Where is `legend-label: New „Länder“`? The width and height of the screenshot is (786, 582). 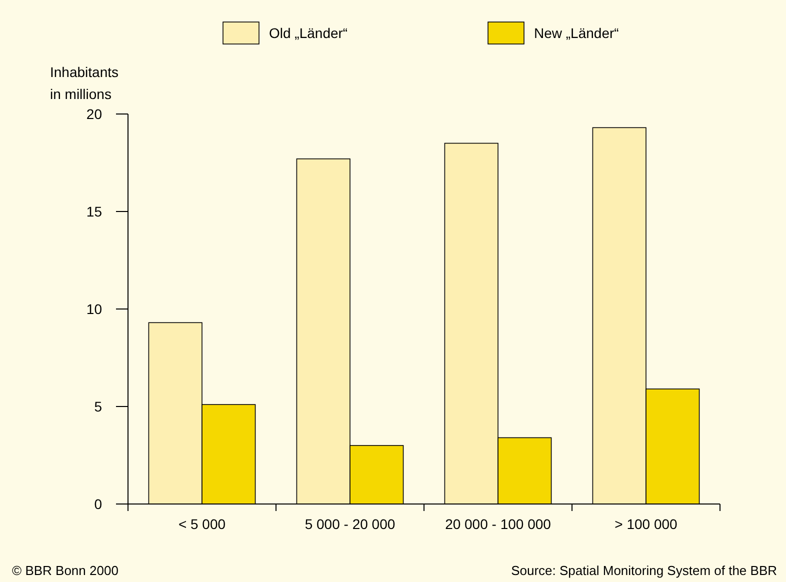 legend-label: New „Länder“ is located at coordinates (577, 33).